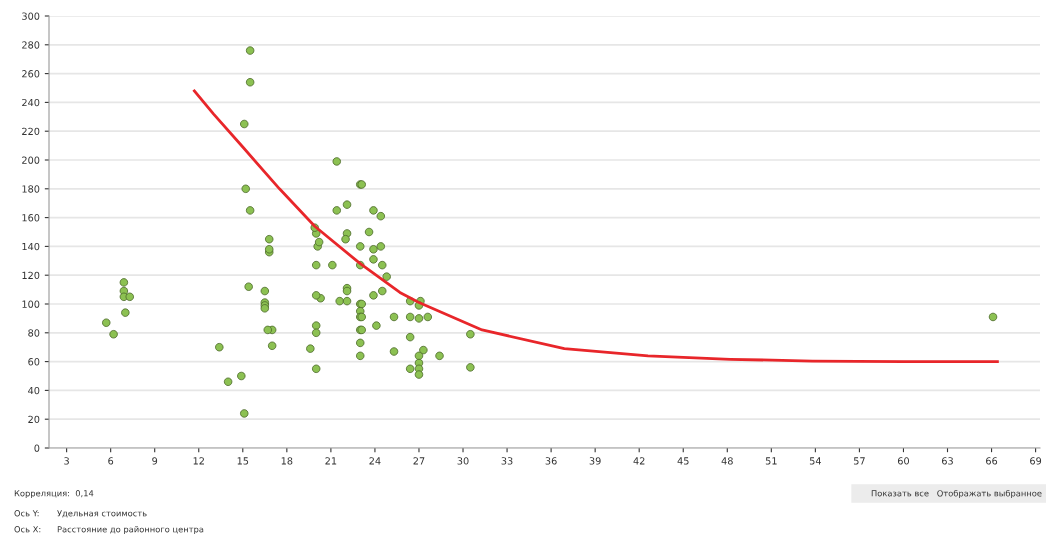  What do you see at coordinates (34, 333) in the screenshot?
I see `y-tick-label: 80` at bounding box center [34, 333].